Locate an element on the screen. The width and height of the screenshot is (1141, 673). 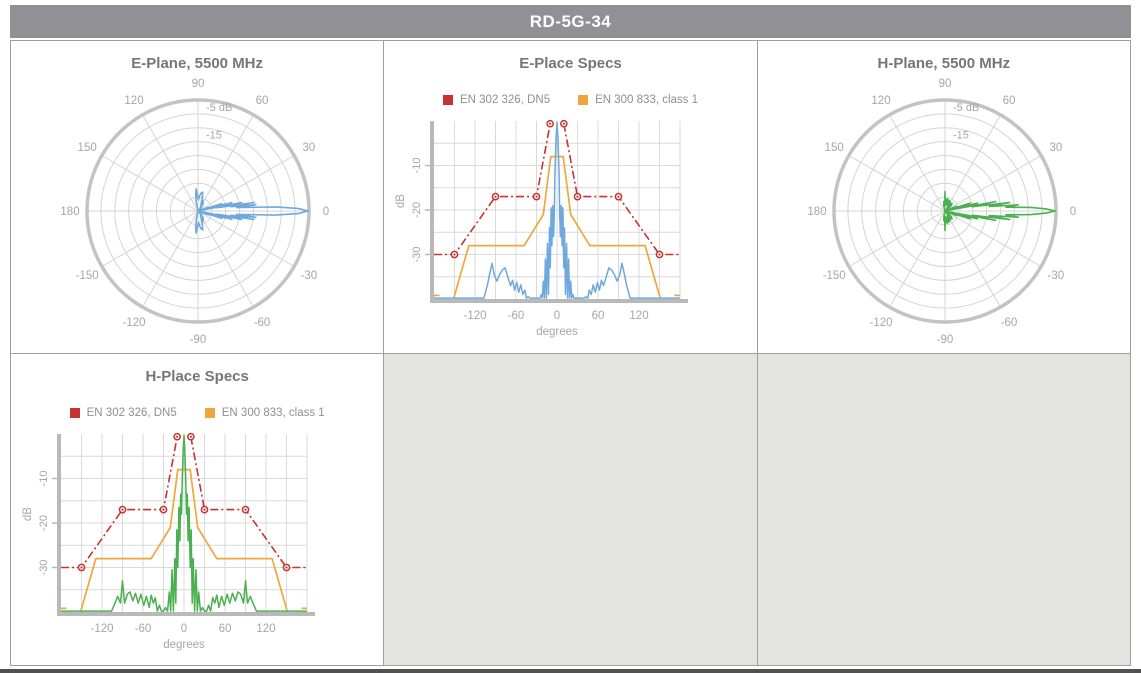
panel-title: E-Plane, 5500 MHz is located at coordinates (197, 63).